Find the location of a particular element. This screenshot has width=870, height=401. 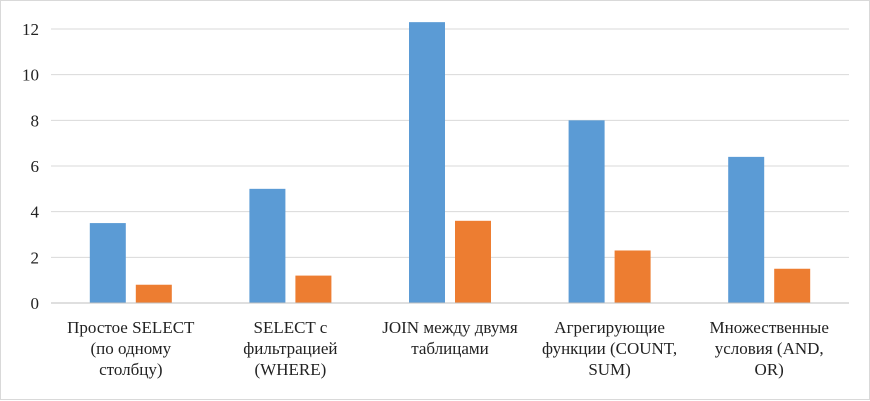

x-category-label-line: SELECT с is located at coordinates (290, 327).